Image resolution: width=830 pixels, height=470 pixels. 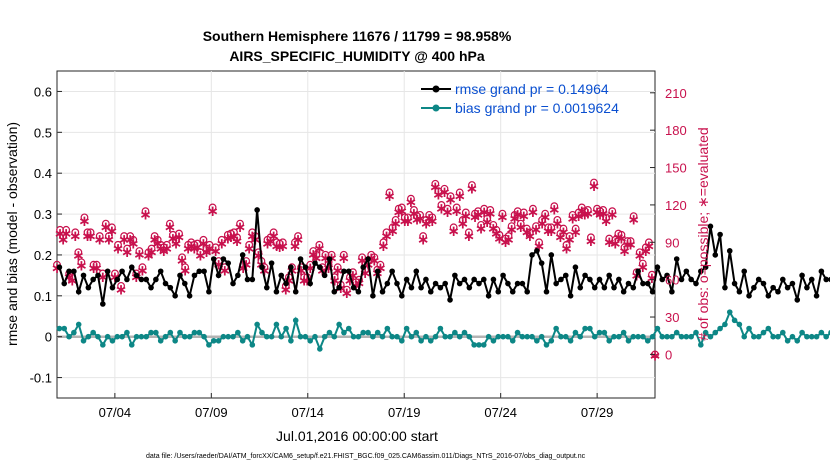 What do you see at coordinates (532, 89) in the screenshot?
I see `legend-rmse-label: rmse grand pr = 0.14964` at bounding box center [532, 89].